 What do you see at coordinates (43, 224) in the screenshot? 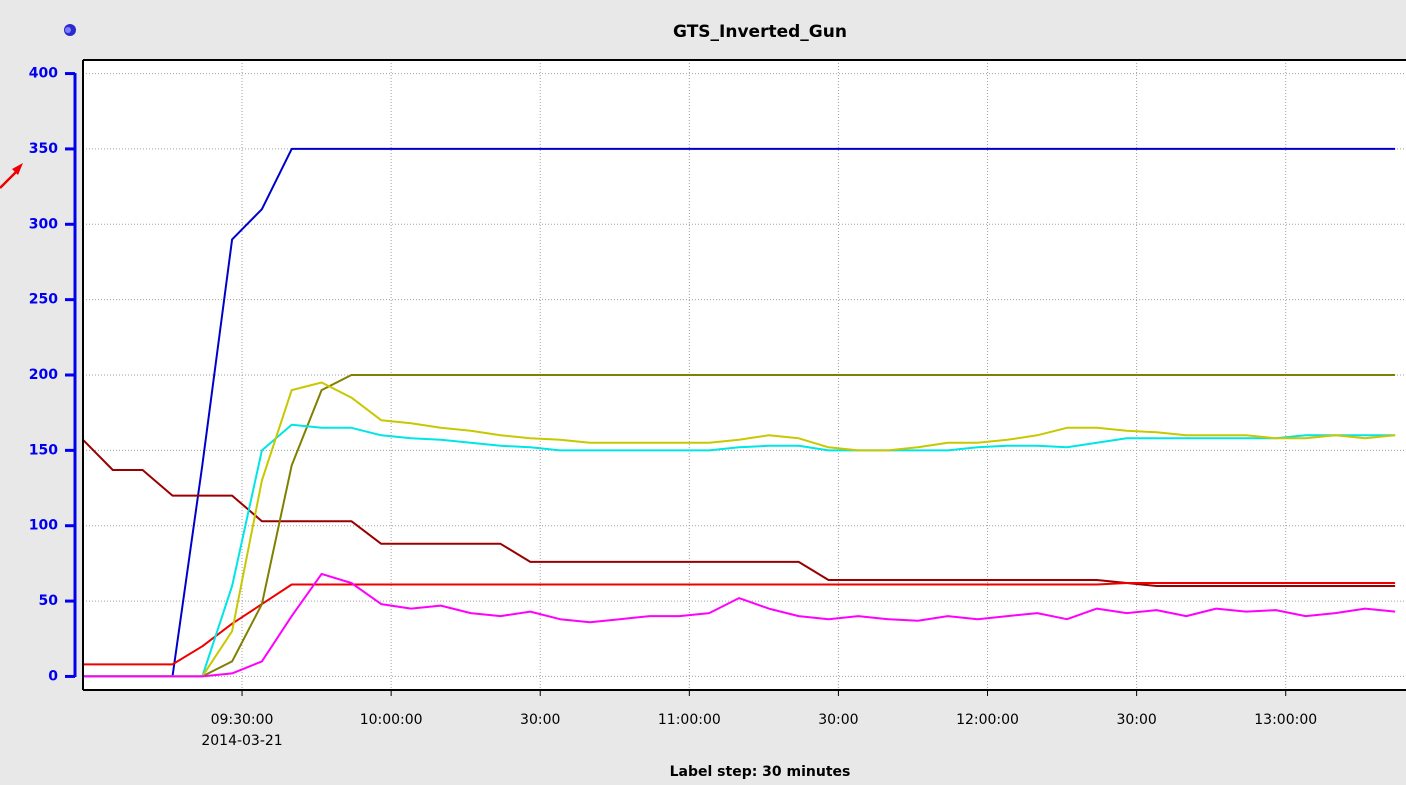
I see `y-tick-label: 300` at bounding box center [43, 224].